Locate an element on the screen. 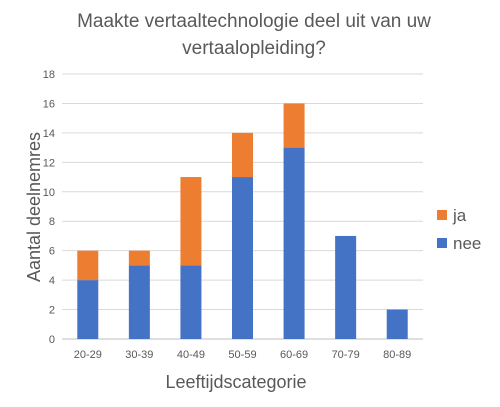  y-tick-label: 18 is located at coordinates (49, 75).